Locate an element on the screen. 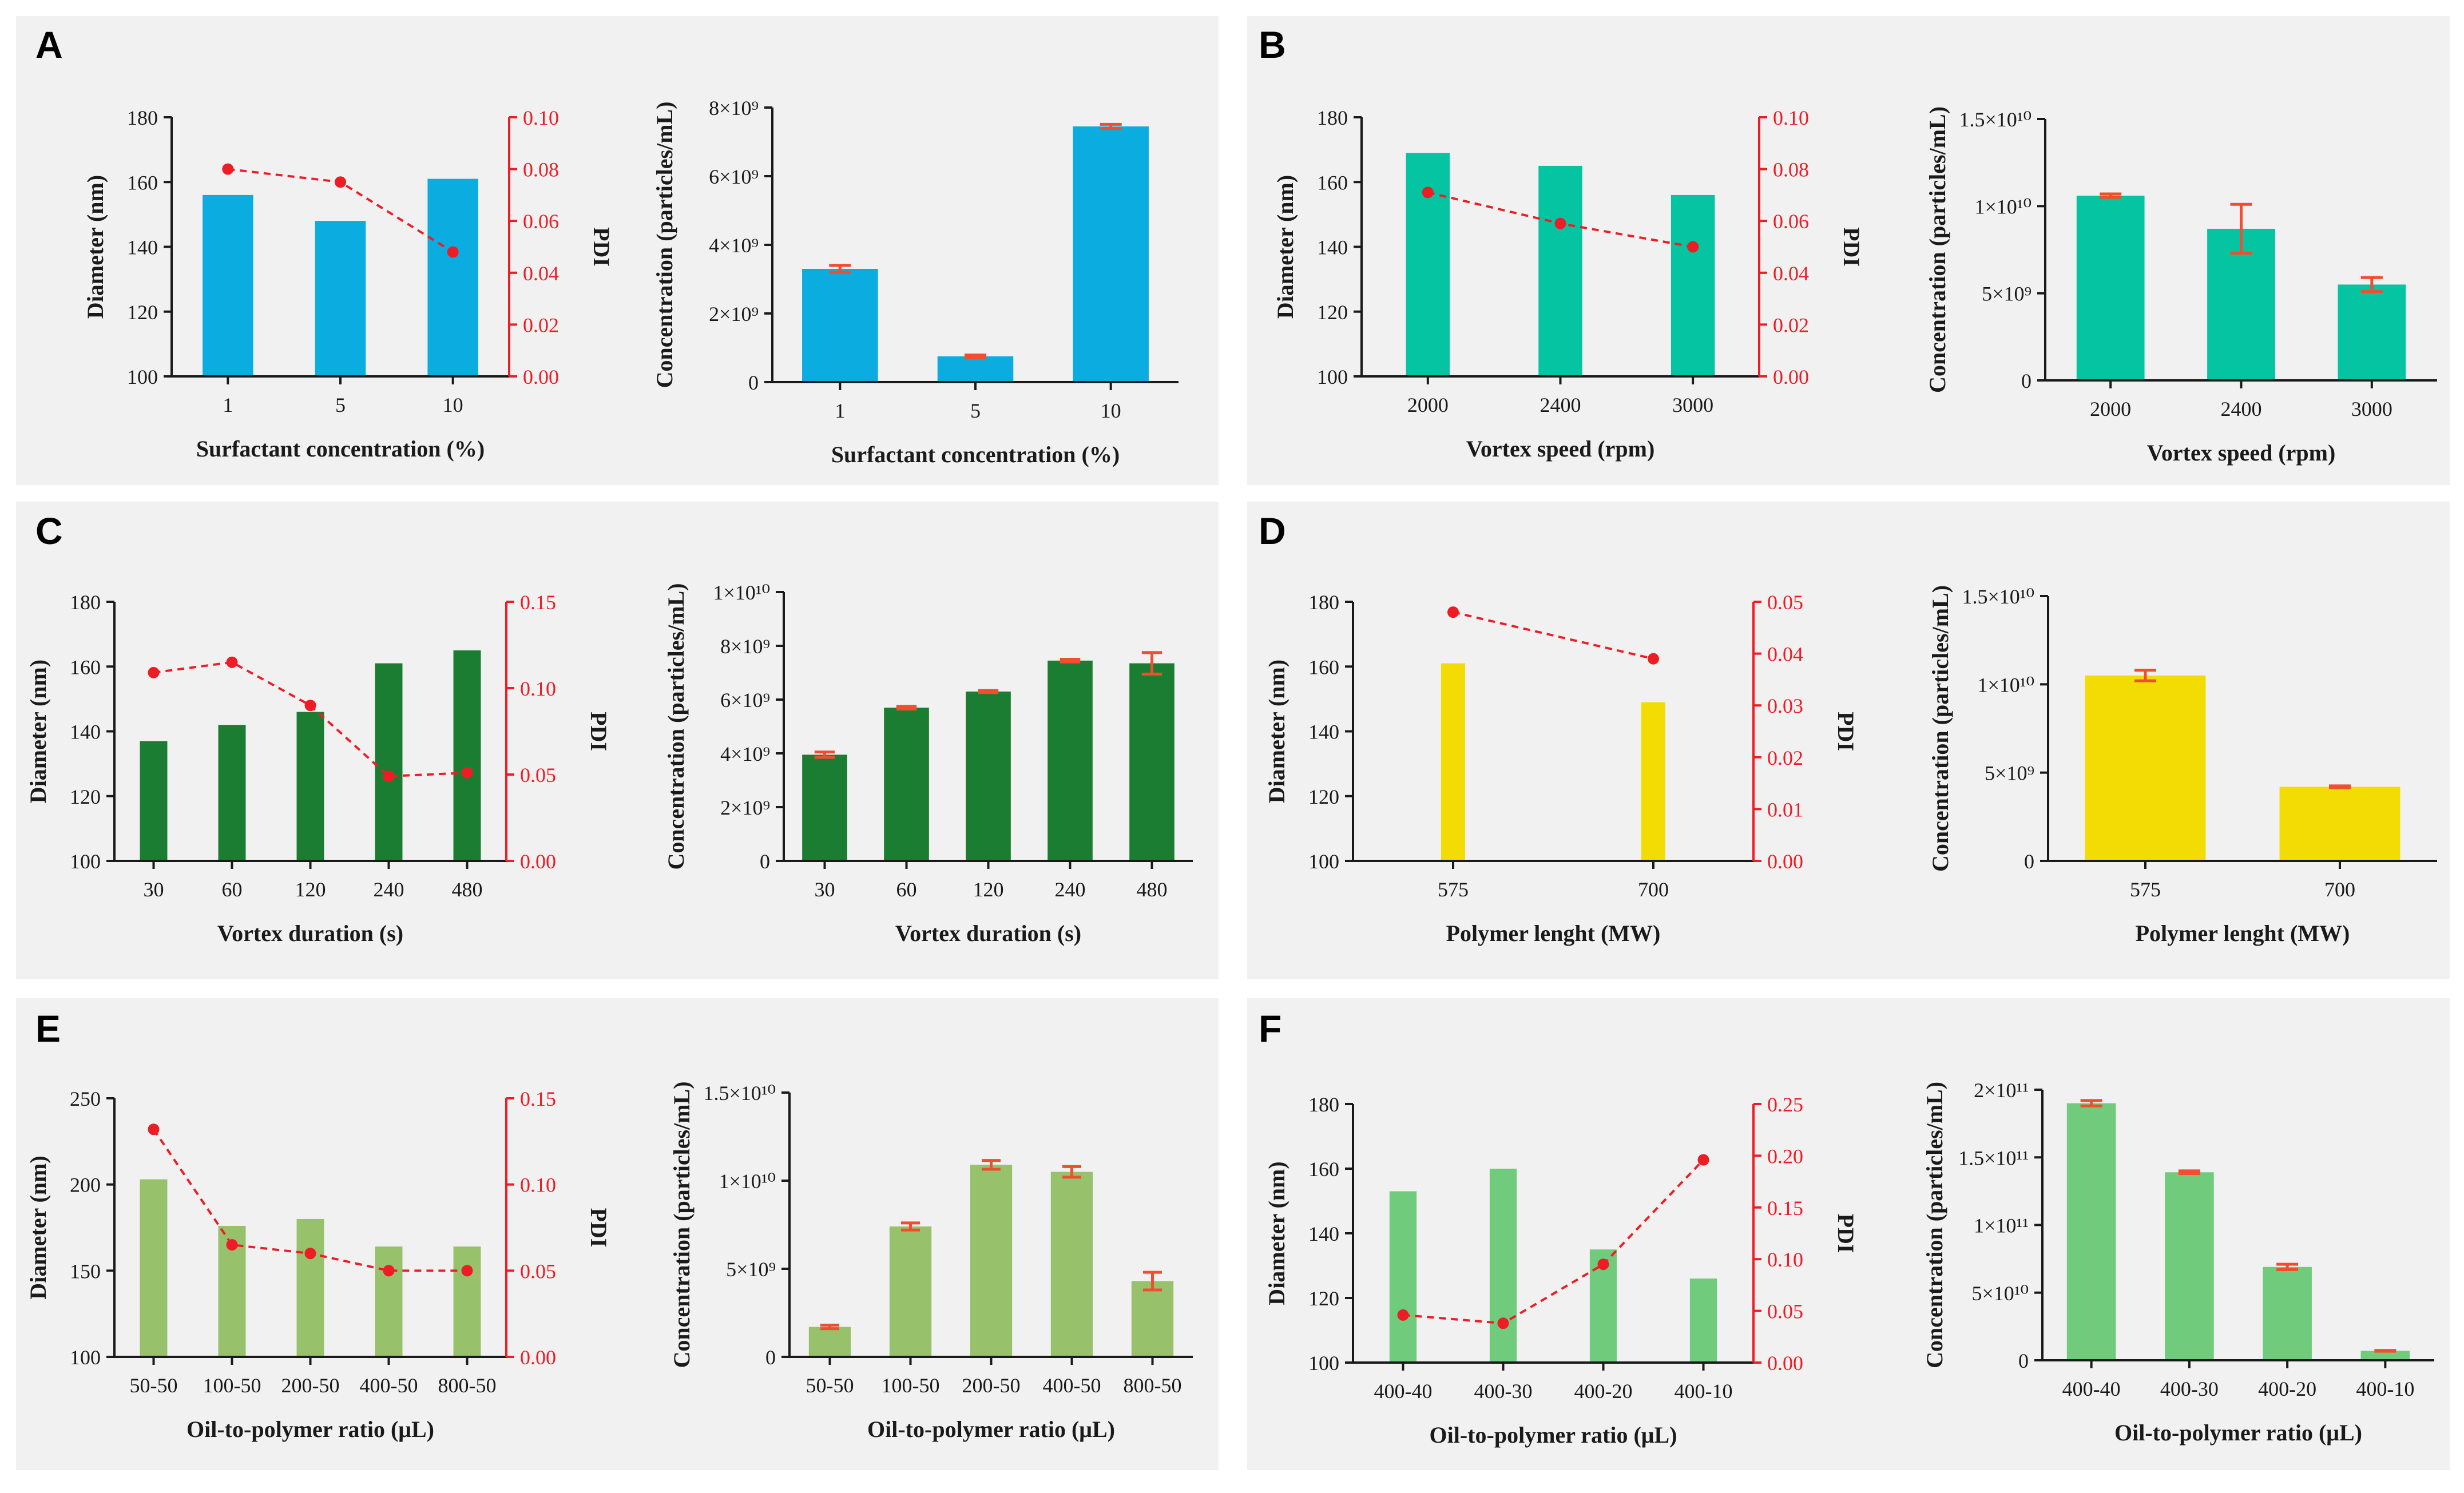  E-diameter-y-tick-label: 150 is located at coordinates (85, 1271).